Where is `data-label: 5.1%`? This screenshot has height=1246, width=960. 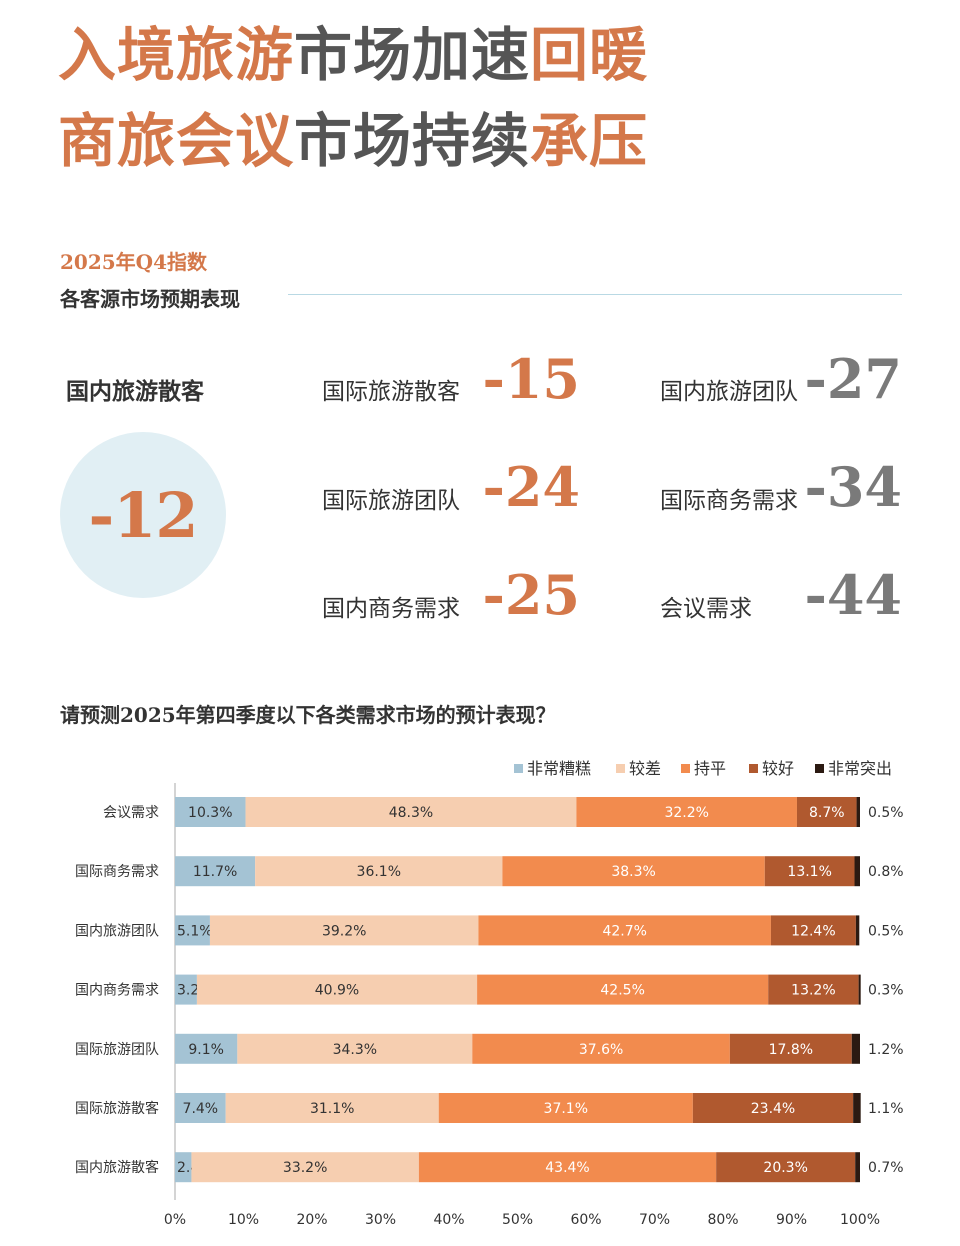
data-label: 5.1% is located at coordinates (195, 931).